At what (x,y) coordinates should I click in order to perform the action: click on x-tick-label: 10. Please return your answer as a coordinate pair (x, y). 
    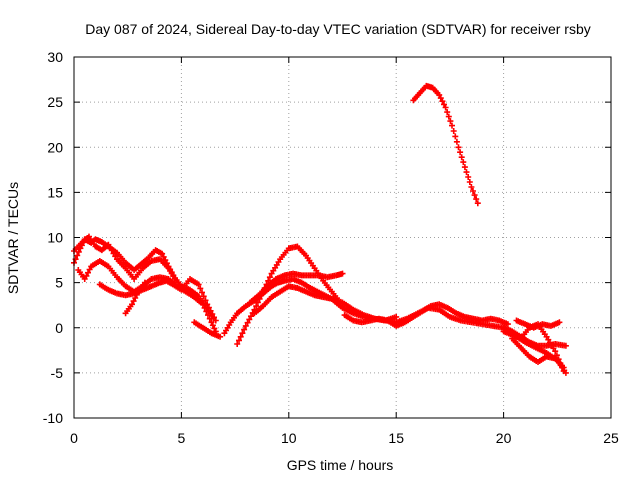
    Looking at the image, I should click on (289, 438).